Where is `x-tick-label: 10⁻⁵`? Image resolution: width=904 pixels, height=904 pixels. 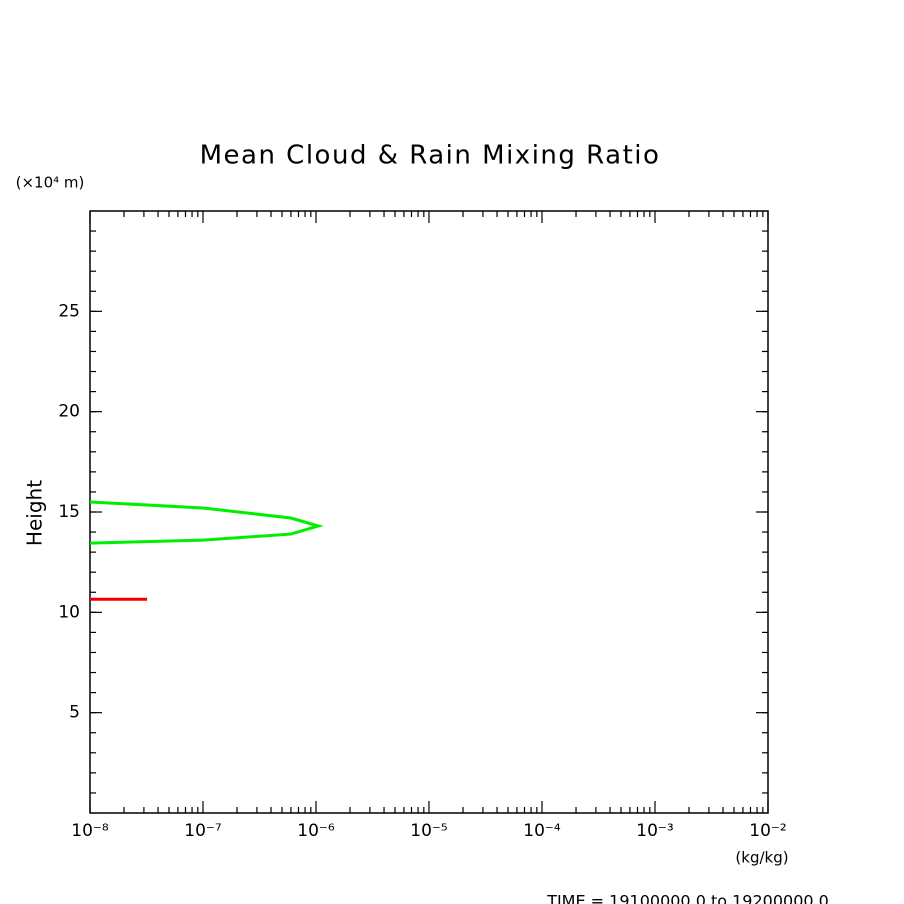 x-tick-label: 10⁻⁵ is located at coordinates (428, 831).